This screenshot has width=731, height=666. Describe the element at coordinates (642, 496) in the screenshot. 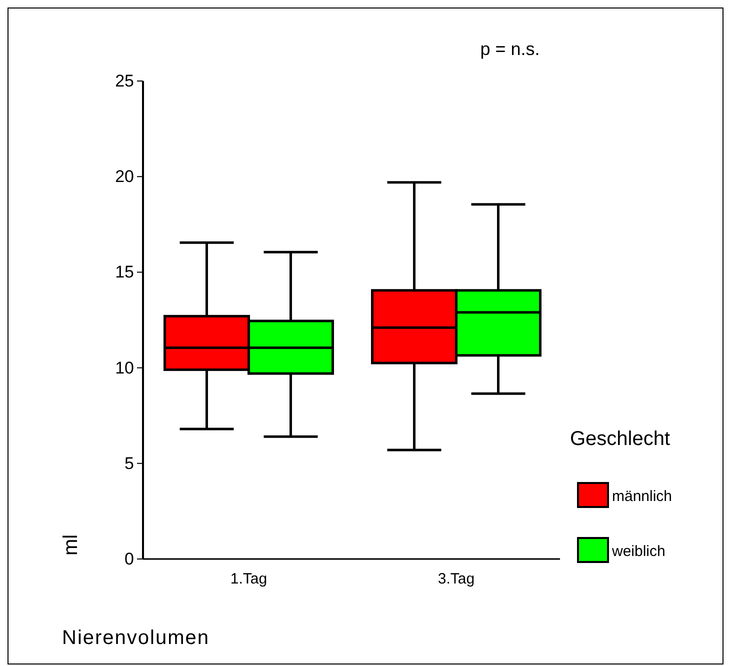

I see `legend-label: männlich` at that location.